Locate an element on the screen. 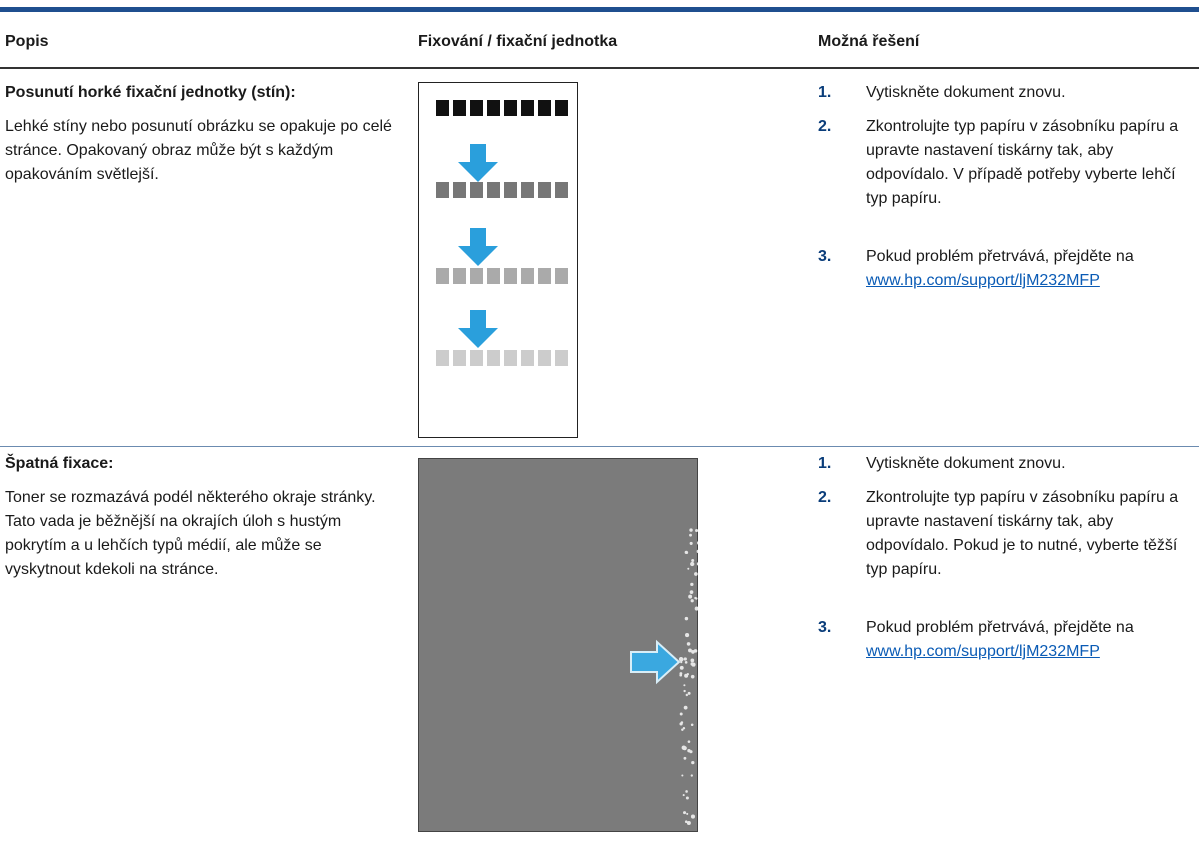  arrow is located at coordinates (655, 662).